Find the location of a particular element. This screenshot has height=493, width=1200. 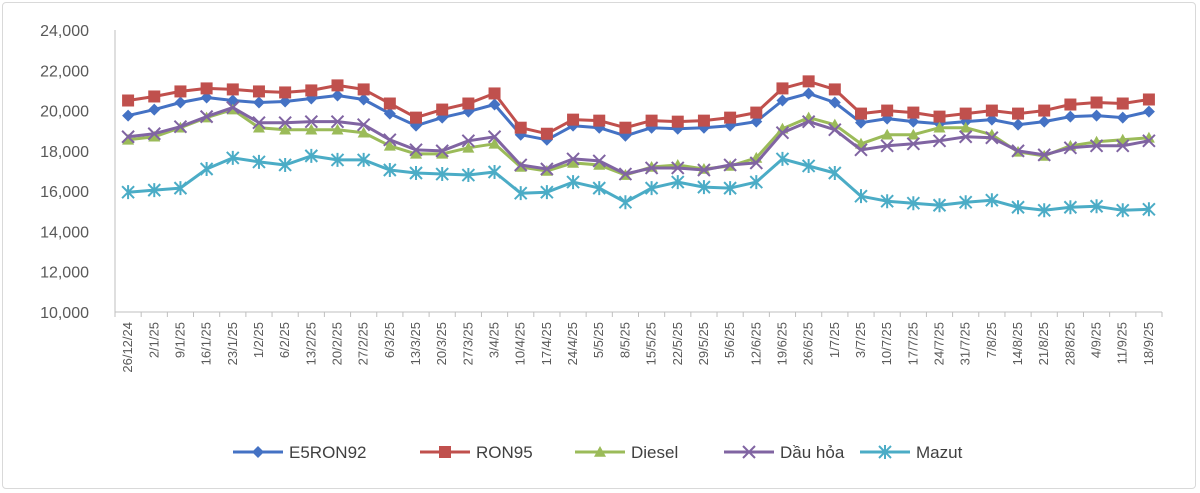

y-tick-label: 22,000 is located at coordinates (64, 71).